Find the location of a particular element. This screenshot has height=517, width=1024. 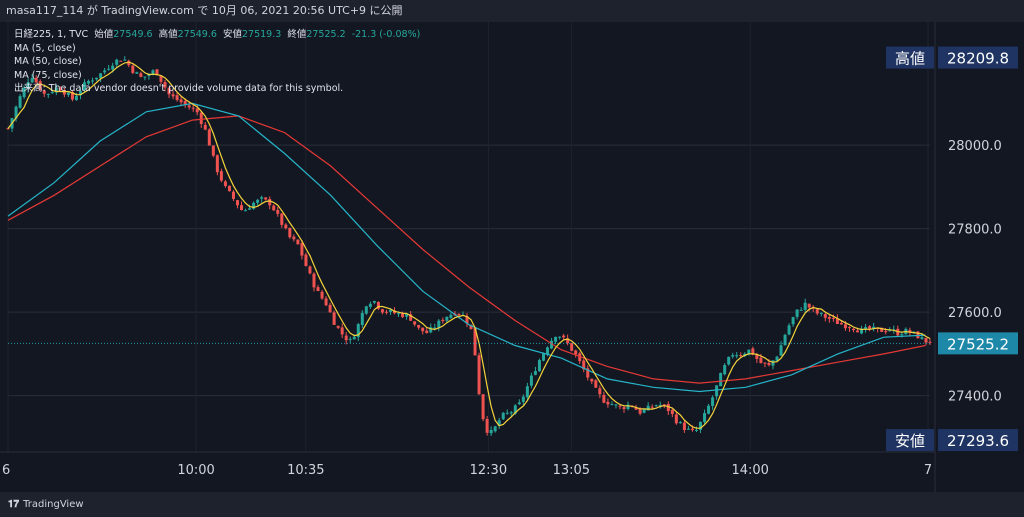

y-tick-label: 27400.0 is located at coordinates (975, 397).